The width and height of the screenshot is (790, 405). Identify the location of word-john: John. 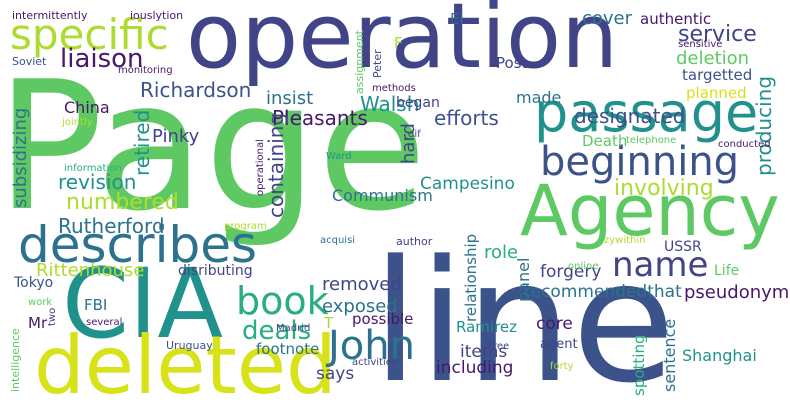
(371, 346).